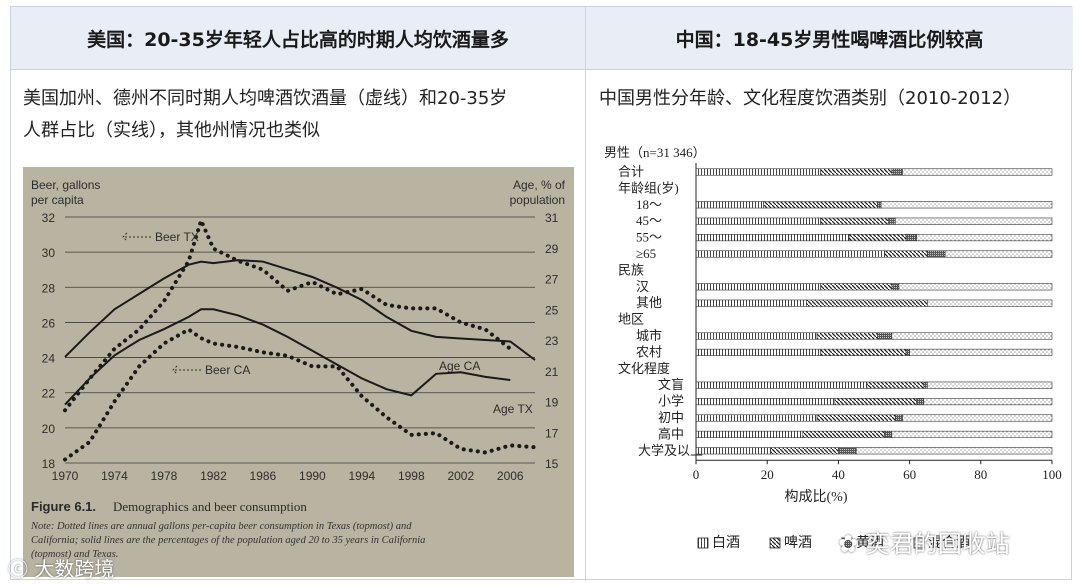  Describe the element at coordinates (49, 394) in the screenshot. I see `left-tick-label: 22` at that location.